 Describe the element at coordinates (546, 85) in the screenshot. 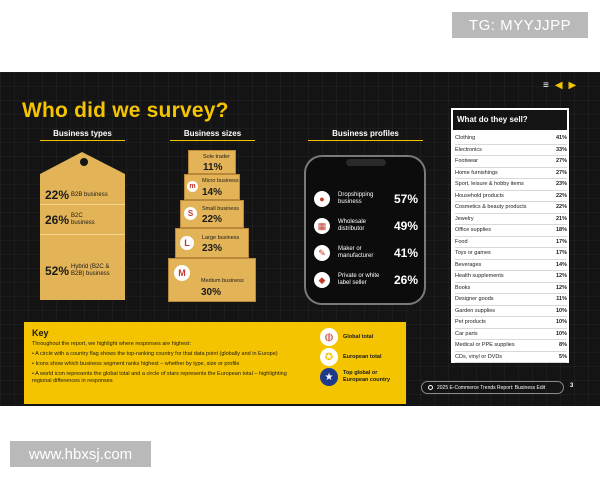

I see `menu-icon: ≡` at that location.